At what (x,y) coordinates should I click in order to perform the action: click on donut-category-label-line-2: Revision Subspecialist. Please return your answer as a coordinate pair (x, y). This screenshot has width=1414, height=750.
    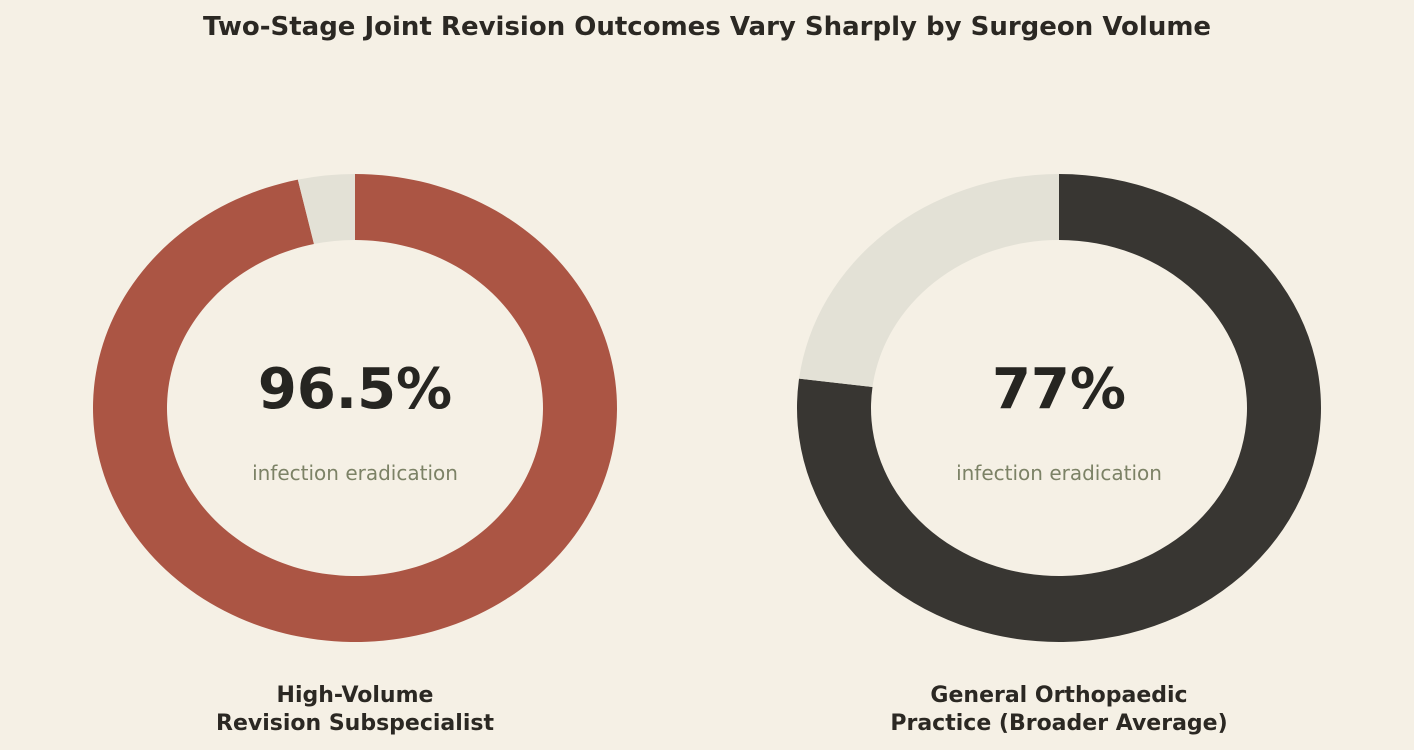
    Looking at the image, I should click on (355, 723).